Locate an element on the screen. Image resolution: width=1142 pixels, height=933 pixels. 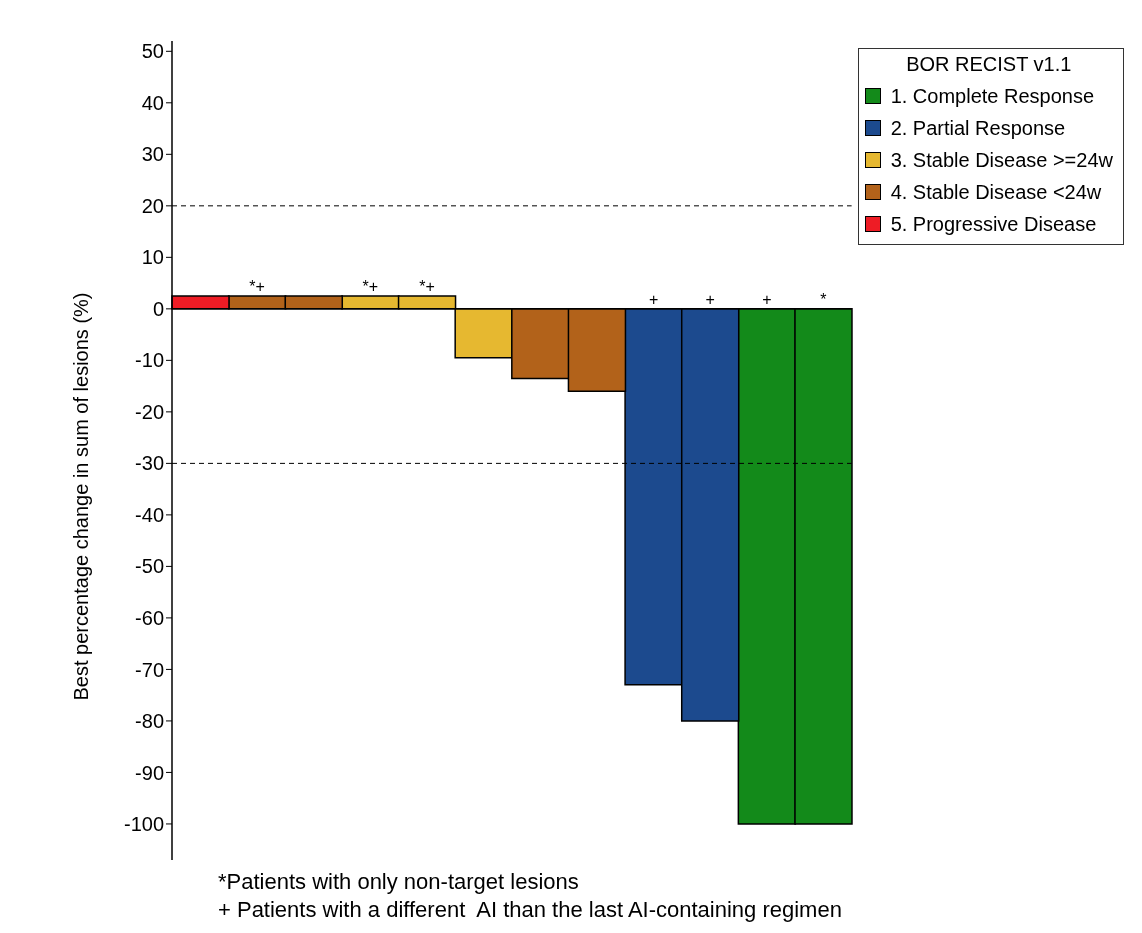
y-tick-label: -50 is located at coordinates (149, 566).